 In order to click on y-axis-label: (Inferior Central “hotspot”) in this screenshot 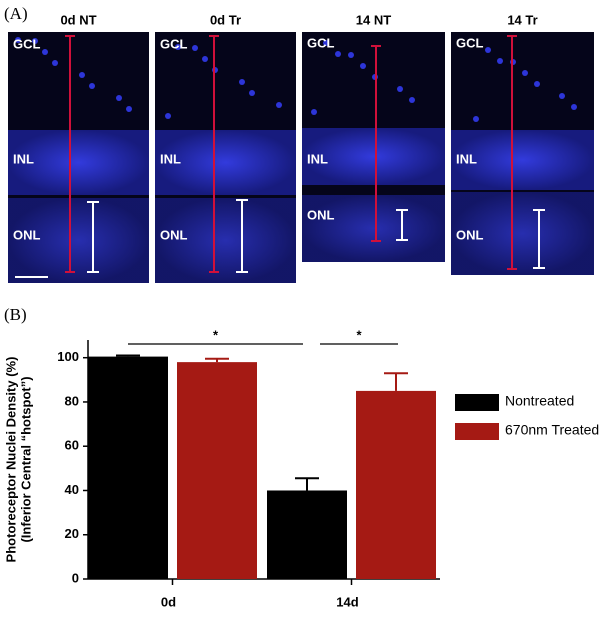, I will do `click(25, 459)`.